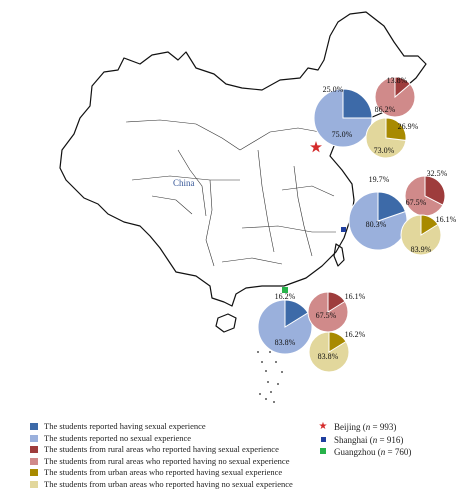 The width and height of the screenshot is (474, 504). What do you see at coordinates (385, 109) in the screenshot?
I see `pie-label-no: 86.2%` at bounding box center [385, 109].